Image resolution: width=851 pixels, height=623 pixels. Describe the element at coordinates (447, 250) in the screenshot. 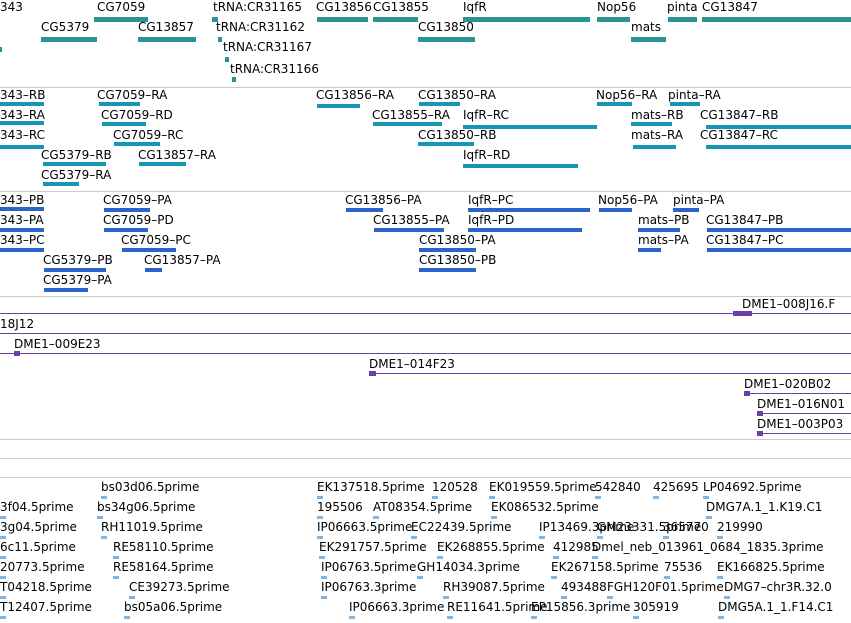

I see `feature-glyph-cg13850-pa` at that location.